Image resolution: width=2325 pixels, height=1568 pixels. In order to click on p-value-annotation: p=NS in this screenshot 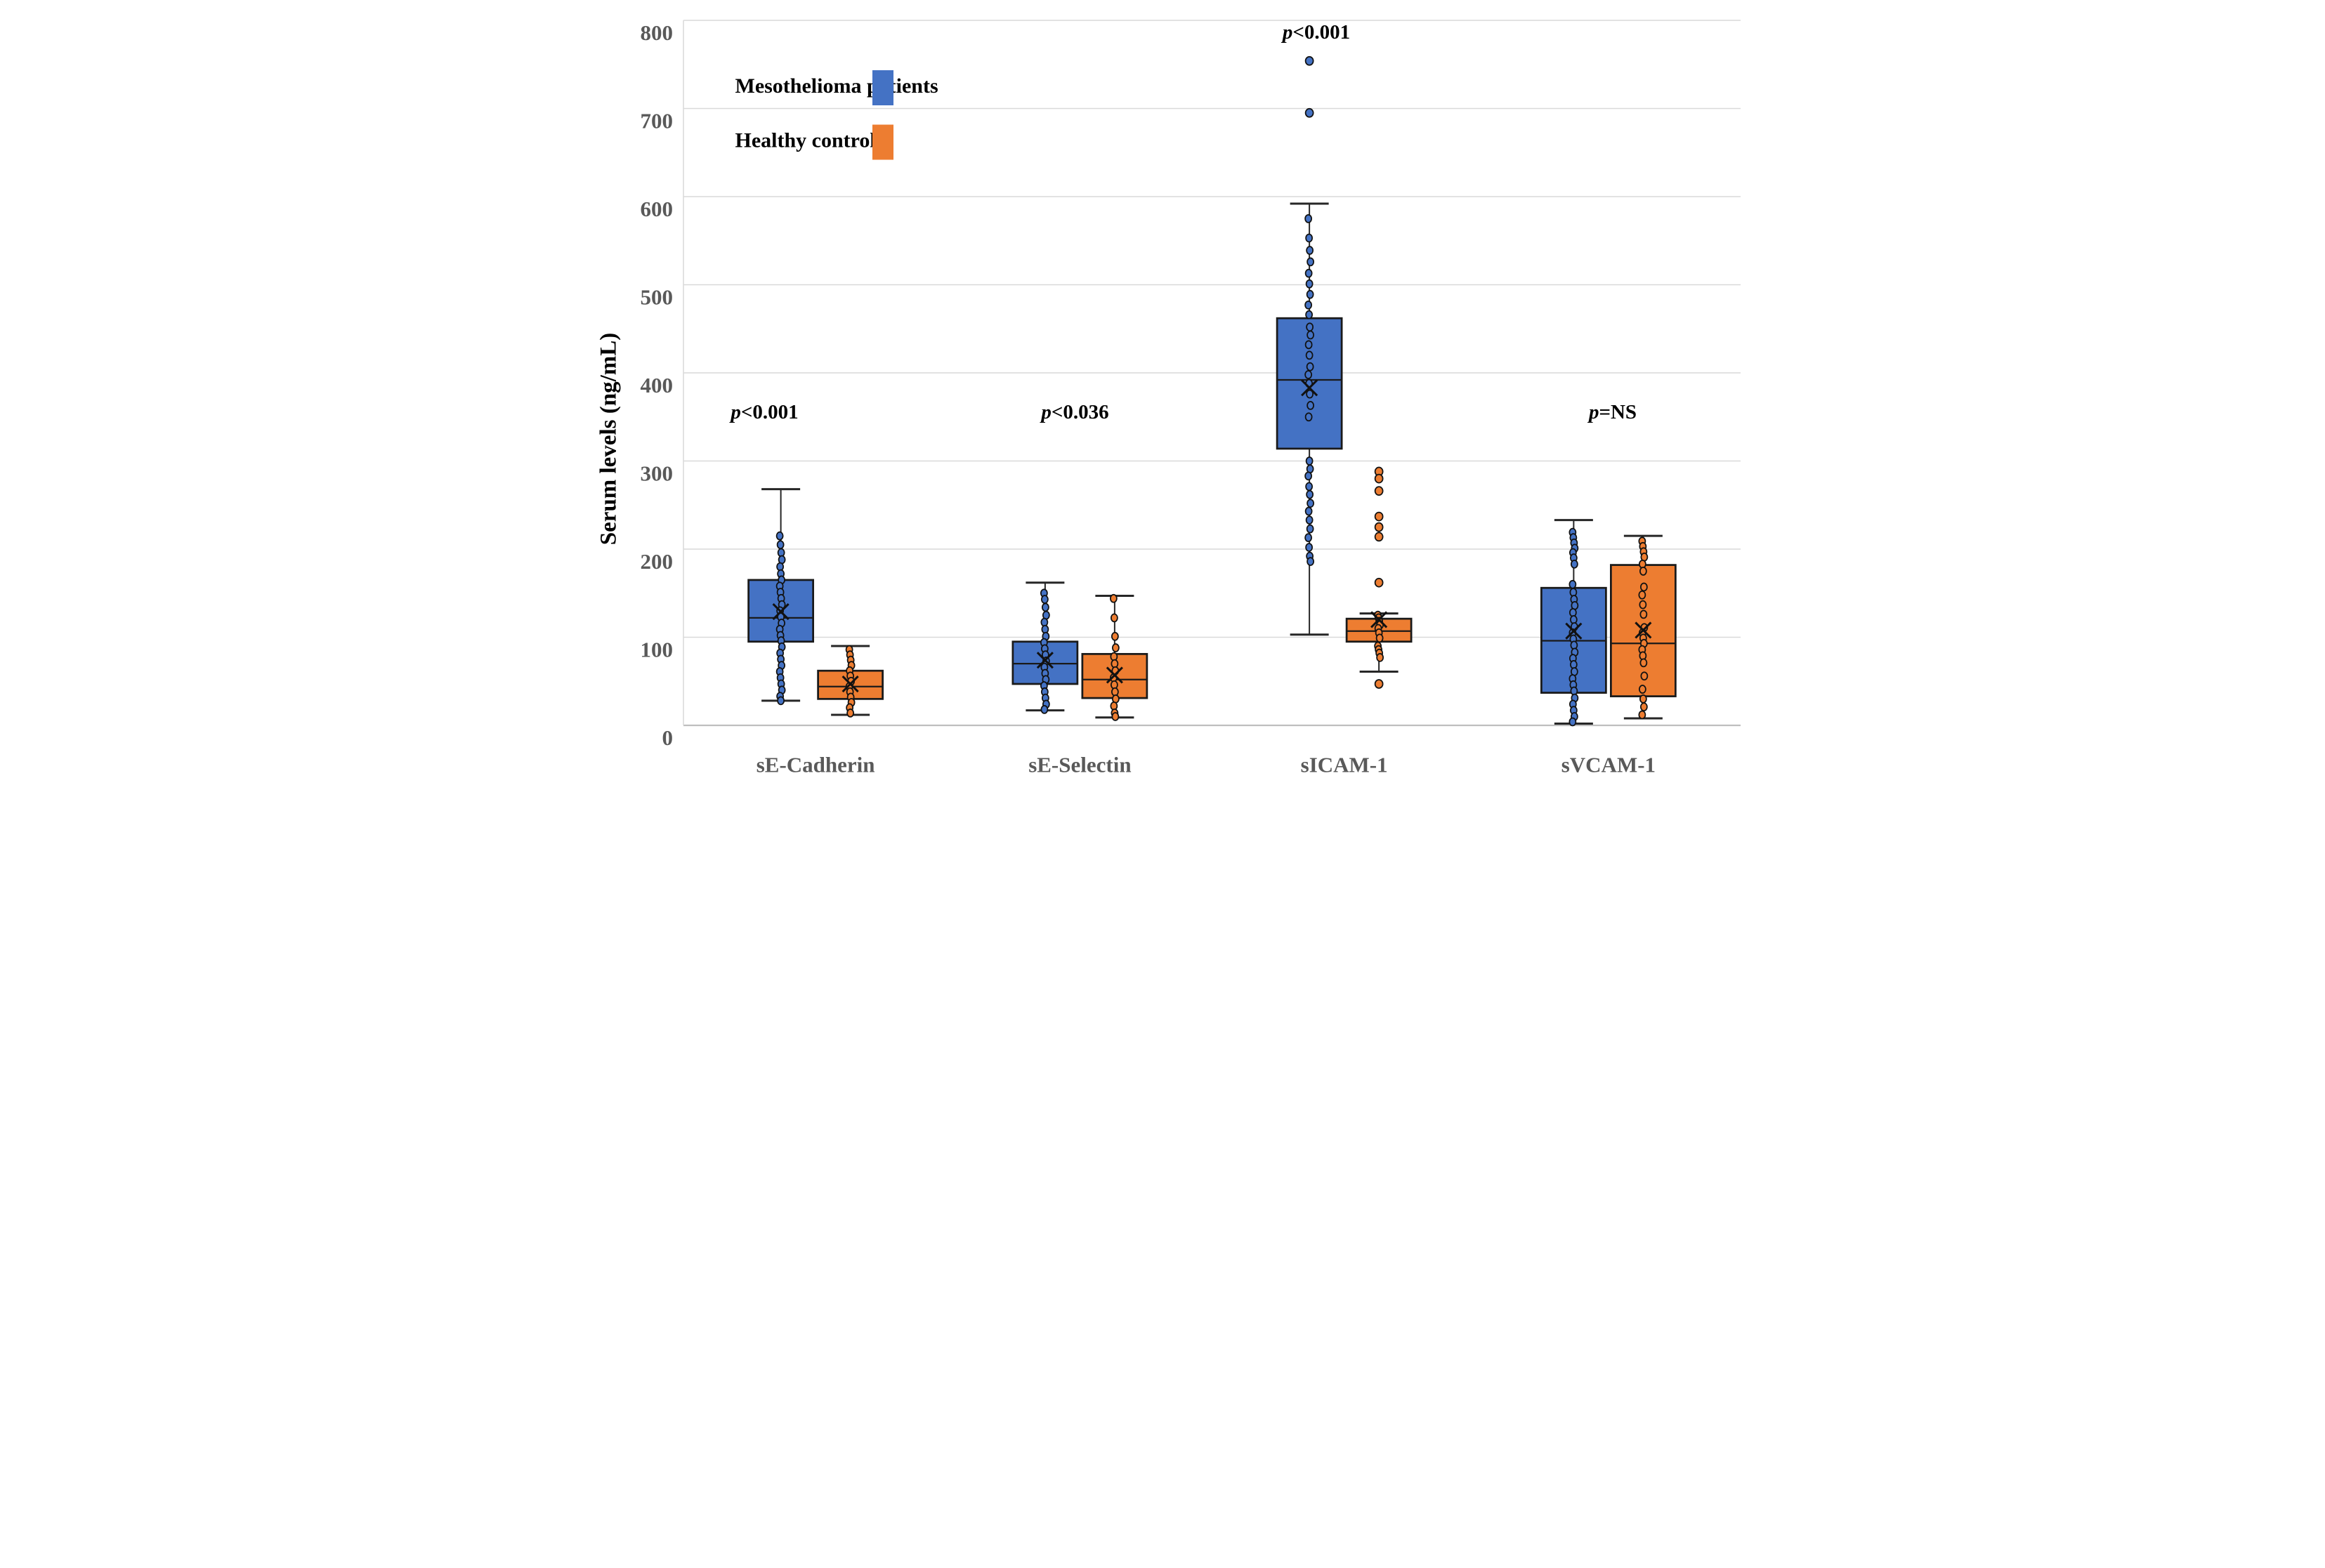, I will do `click(1611, 412)`.